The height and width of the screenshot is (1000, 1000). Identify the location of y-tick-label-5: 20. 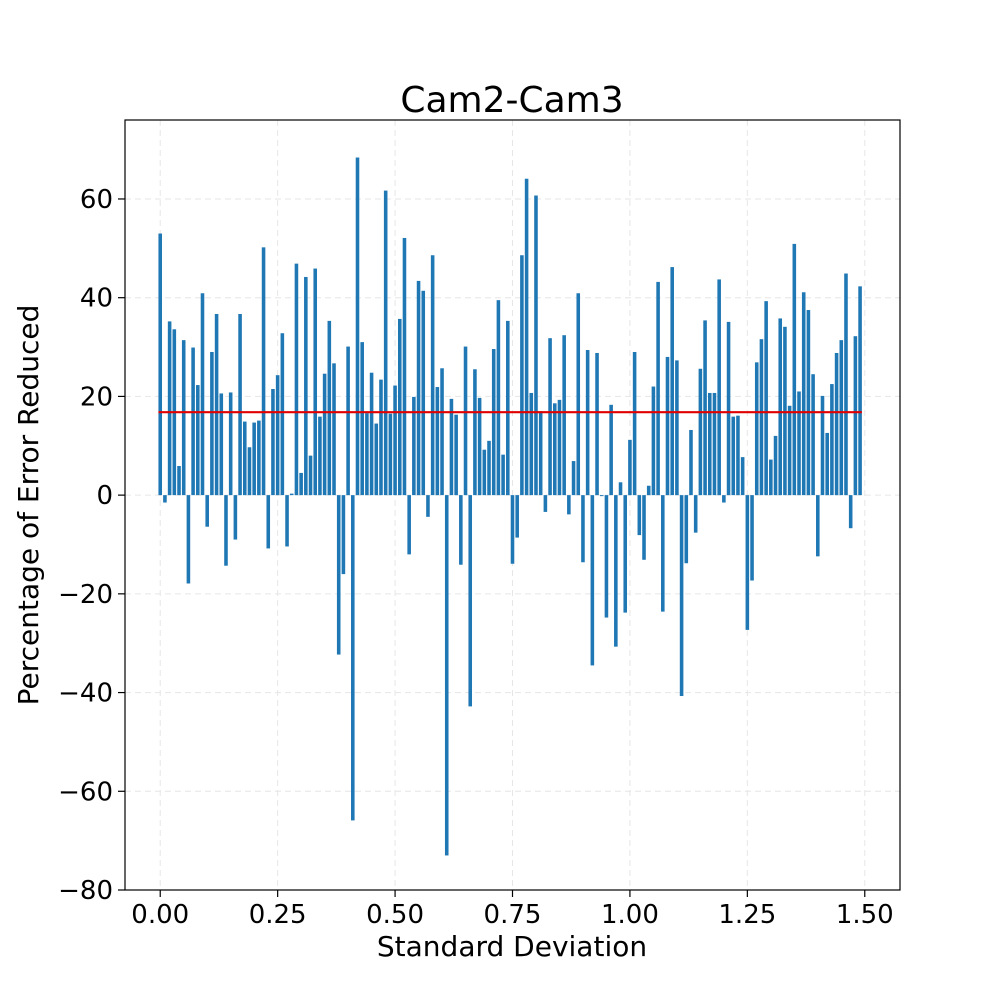
(96, 397).